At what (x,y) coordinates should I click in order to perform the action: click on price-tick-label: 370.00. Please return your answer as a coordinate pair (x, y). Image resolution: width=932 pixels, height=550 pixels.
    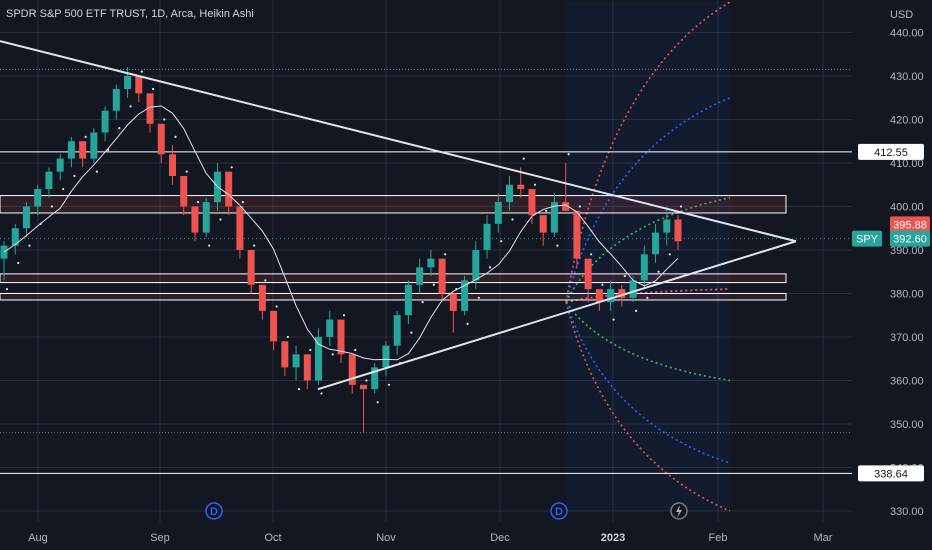
    Looking at the image, I should click on (907, 338).